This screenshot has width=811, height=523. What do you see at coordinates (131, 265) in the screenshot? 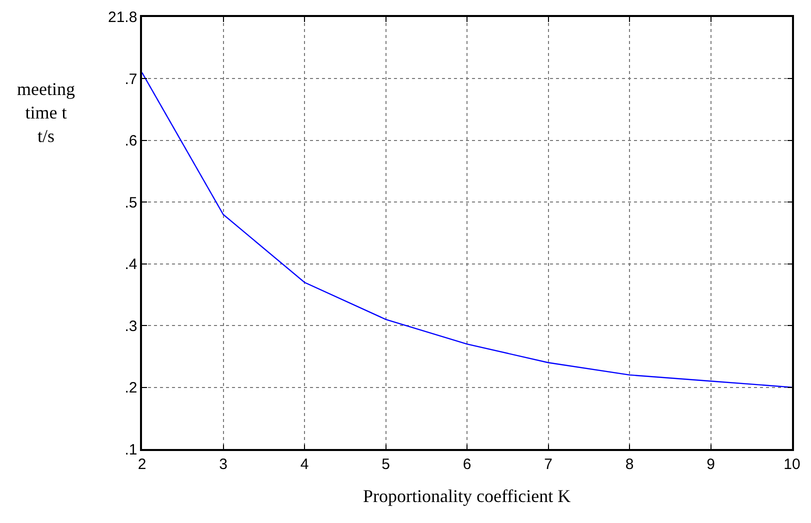
I see `y-tick-label: .4` at bounding box center [131, 265].